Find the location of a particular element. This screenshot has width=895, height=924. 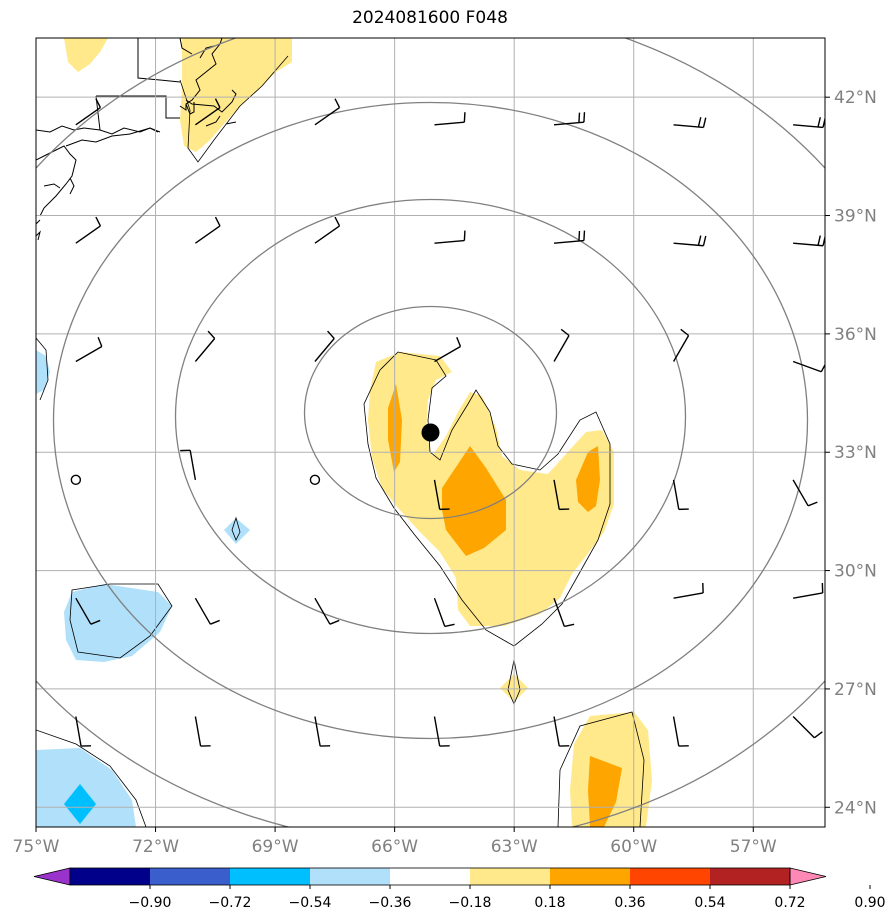

contour-north is located at coordinates (234, 109).